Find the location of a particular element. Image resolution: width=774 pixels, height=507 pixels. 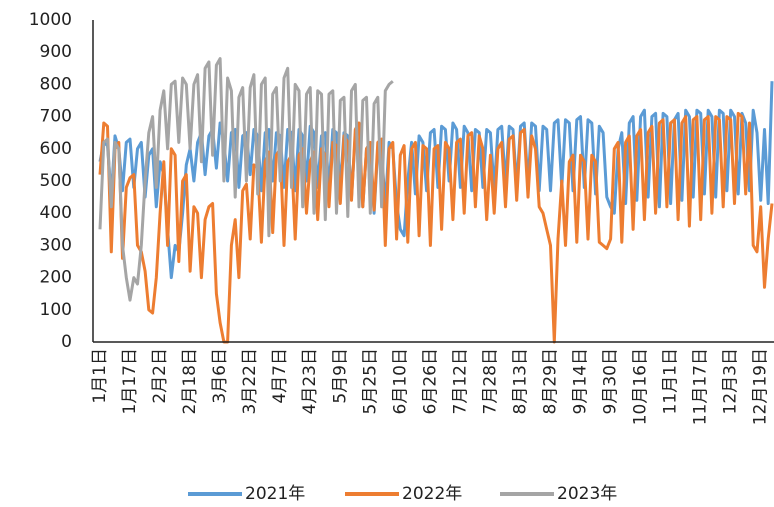

x-tick-label: 9月30日 is located at coordinates (611, 381).